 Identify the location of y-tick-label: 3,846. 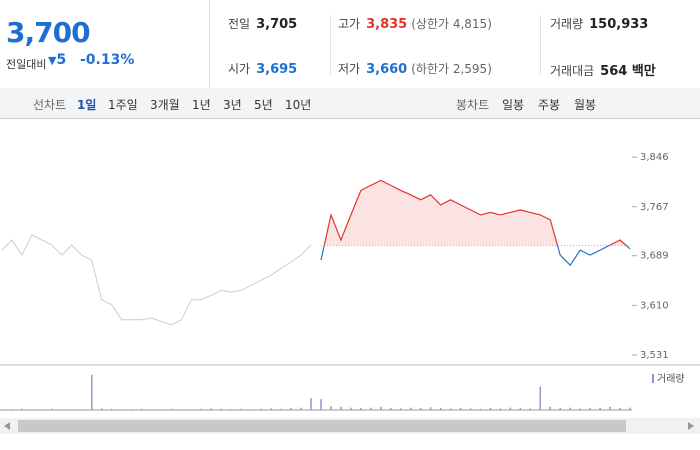
(654, 157).